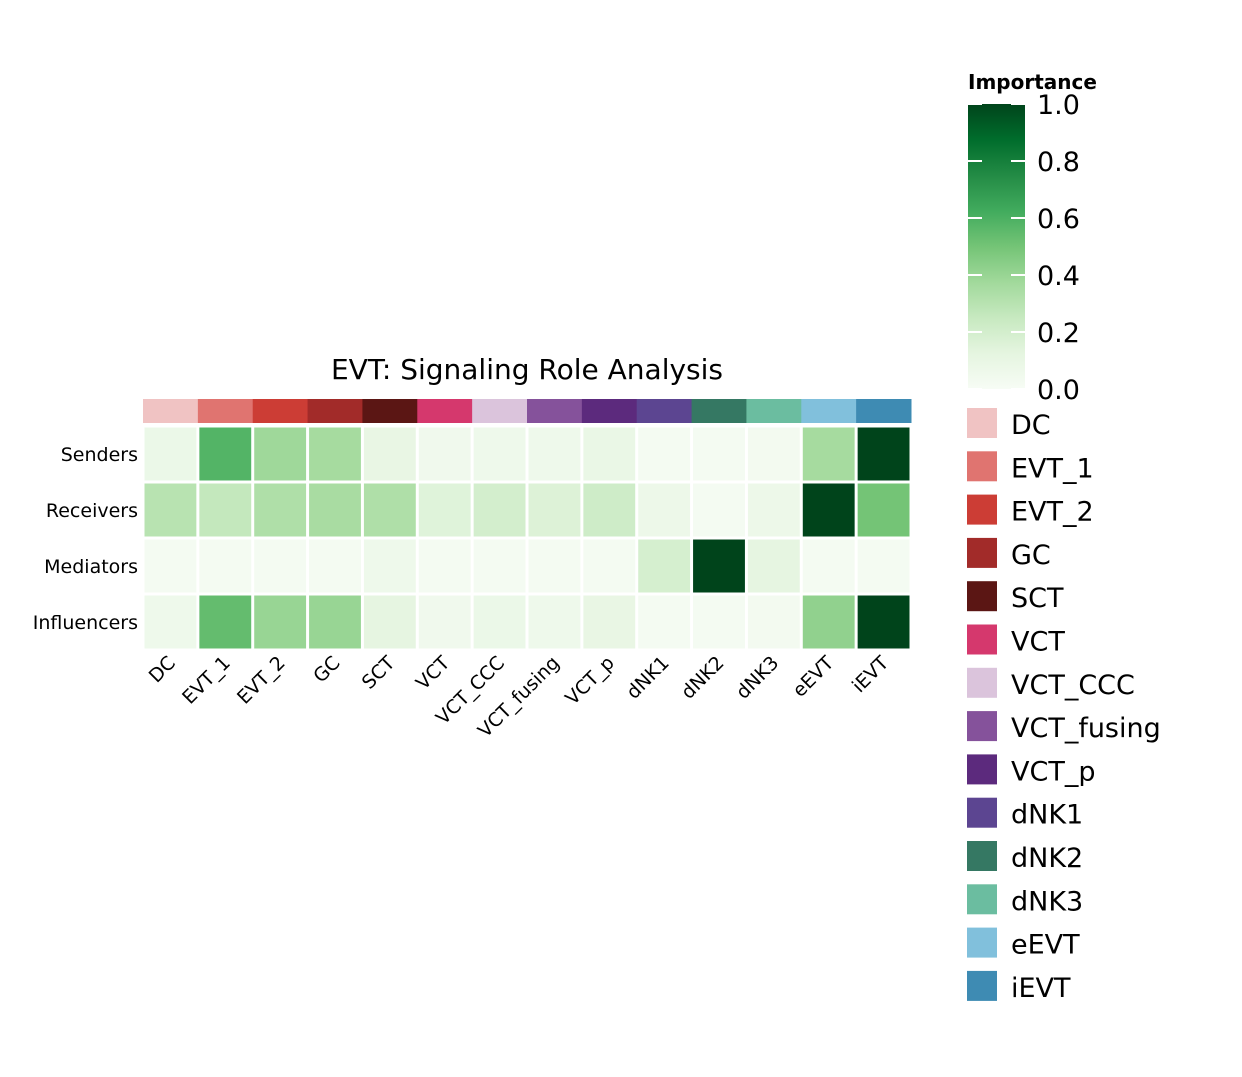  I want to click on row-label: Receivers, so click(92, 511).